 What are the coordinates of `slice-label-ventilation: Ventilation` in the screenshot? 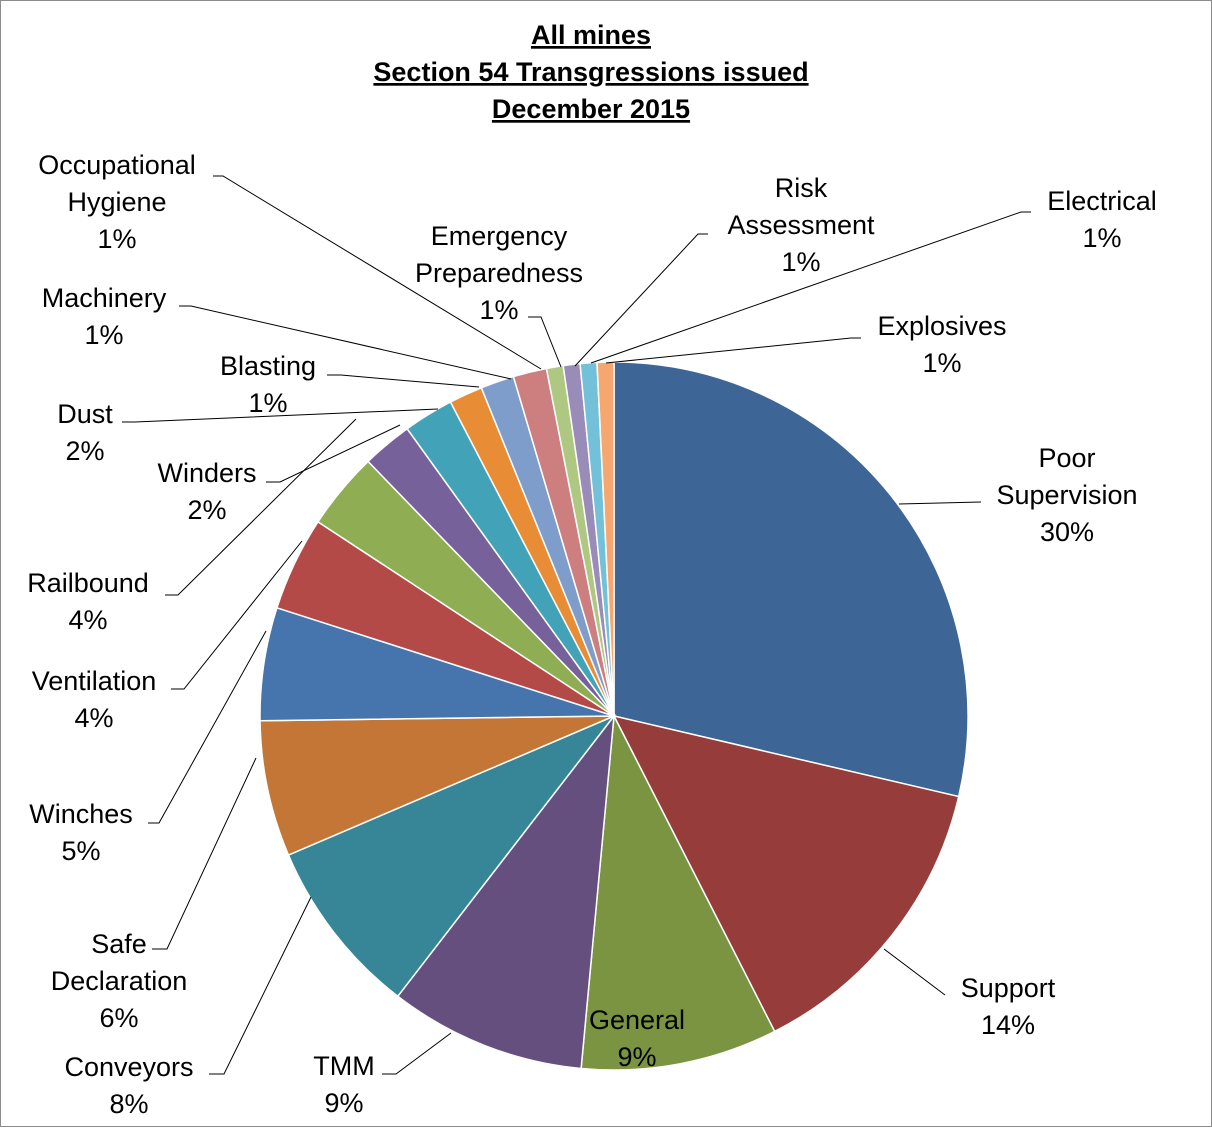 It's located at (94, 681).